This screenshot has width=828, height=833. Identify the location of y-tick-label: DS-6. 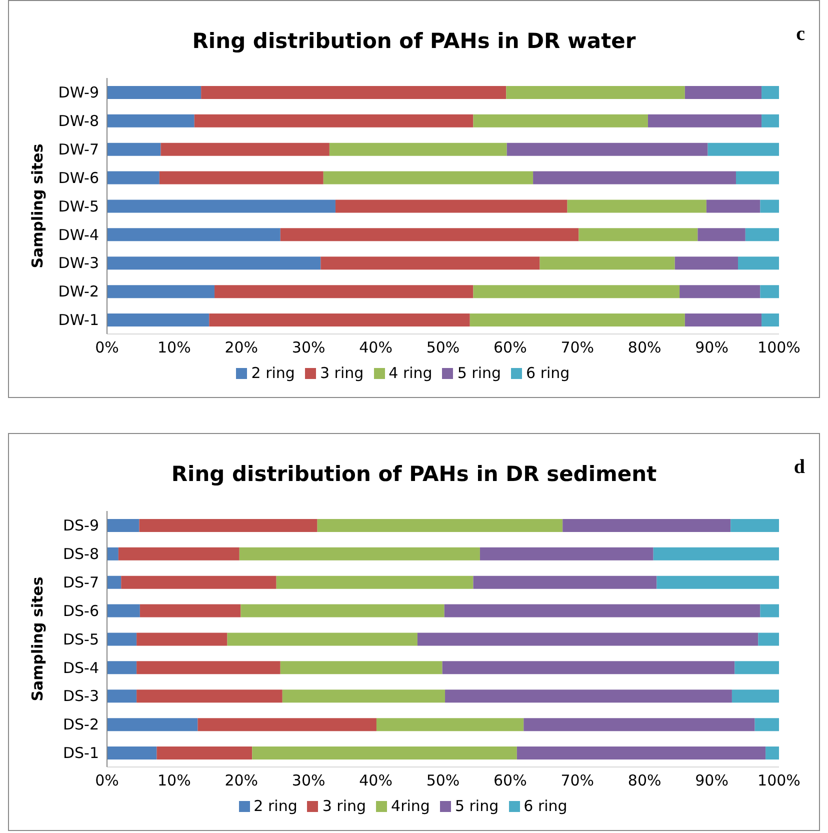
(80, 611).